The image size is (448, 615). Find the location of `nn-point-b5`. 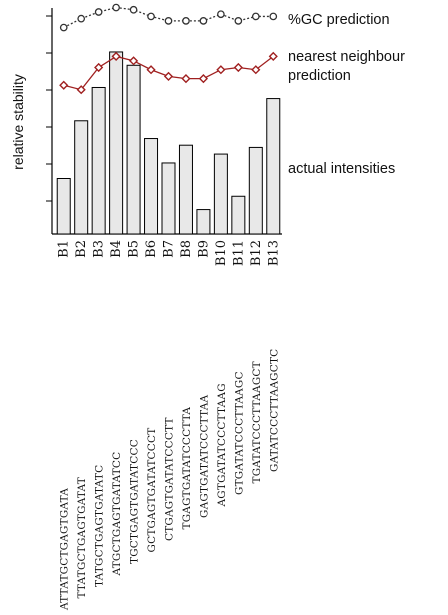

nn-point-b5 is located at coordinates (133, 61).